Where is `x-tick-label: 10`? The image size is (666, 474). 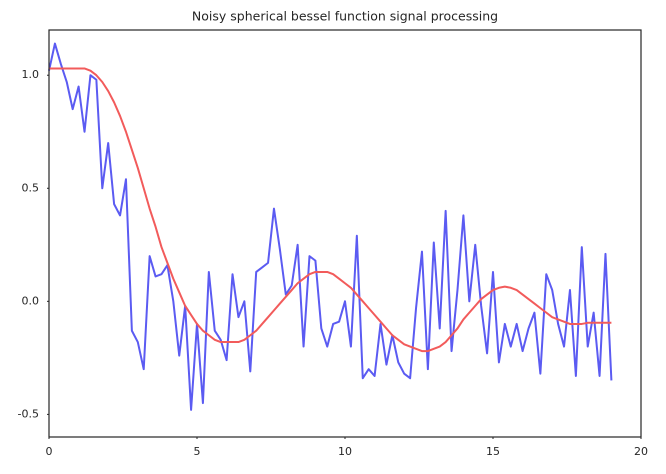
x-tick-label: 10 is located at coordinates (345, 451).